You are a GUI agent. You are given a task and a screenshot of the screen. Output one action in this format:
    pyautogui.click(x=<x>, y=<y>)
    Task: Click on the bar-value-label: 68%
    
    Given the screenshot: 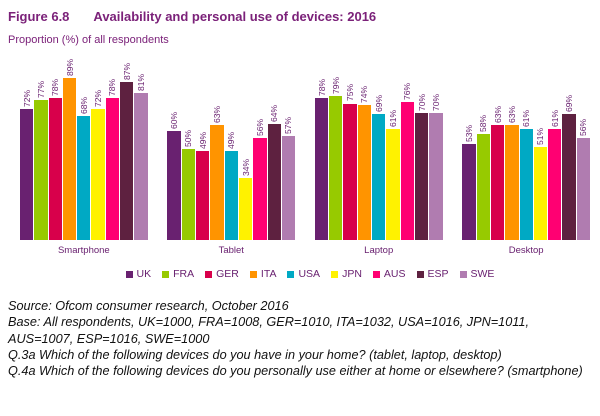 What is the action you would take?
    pyautogui.click(x=83, y=106)
    